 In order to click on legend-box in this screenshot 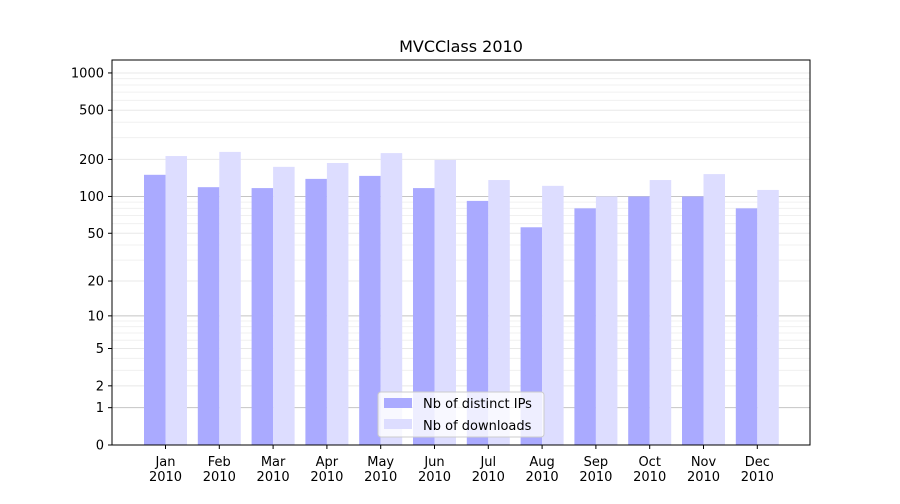, I will do `click(461, 414)`.